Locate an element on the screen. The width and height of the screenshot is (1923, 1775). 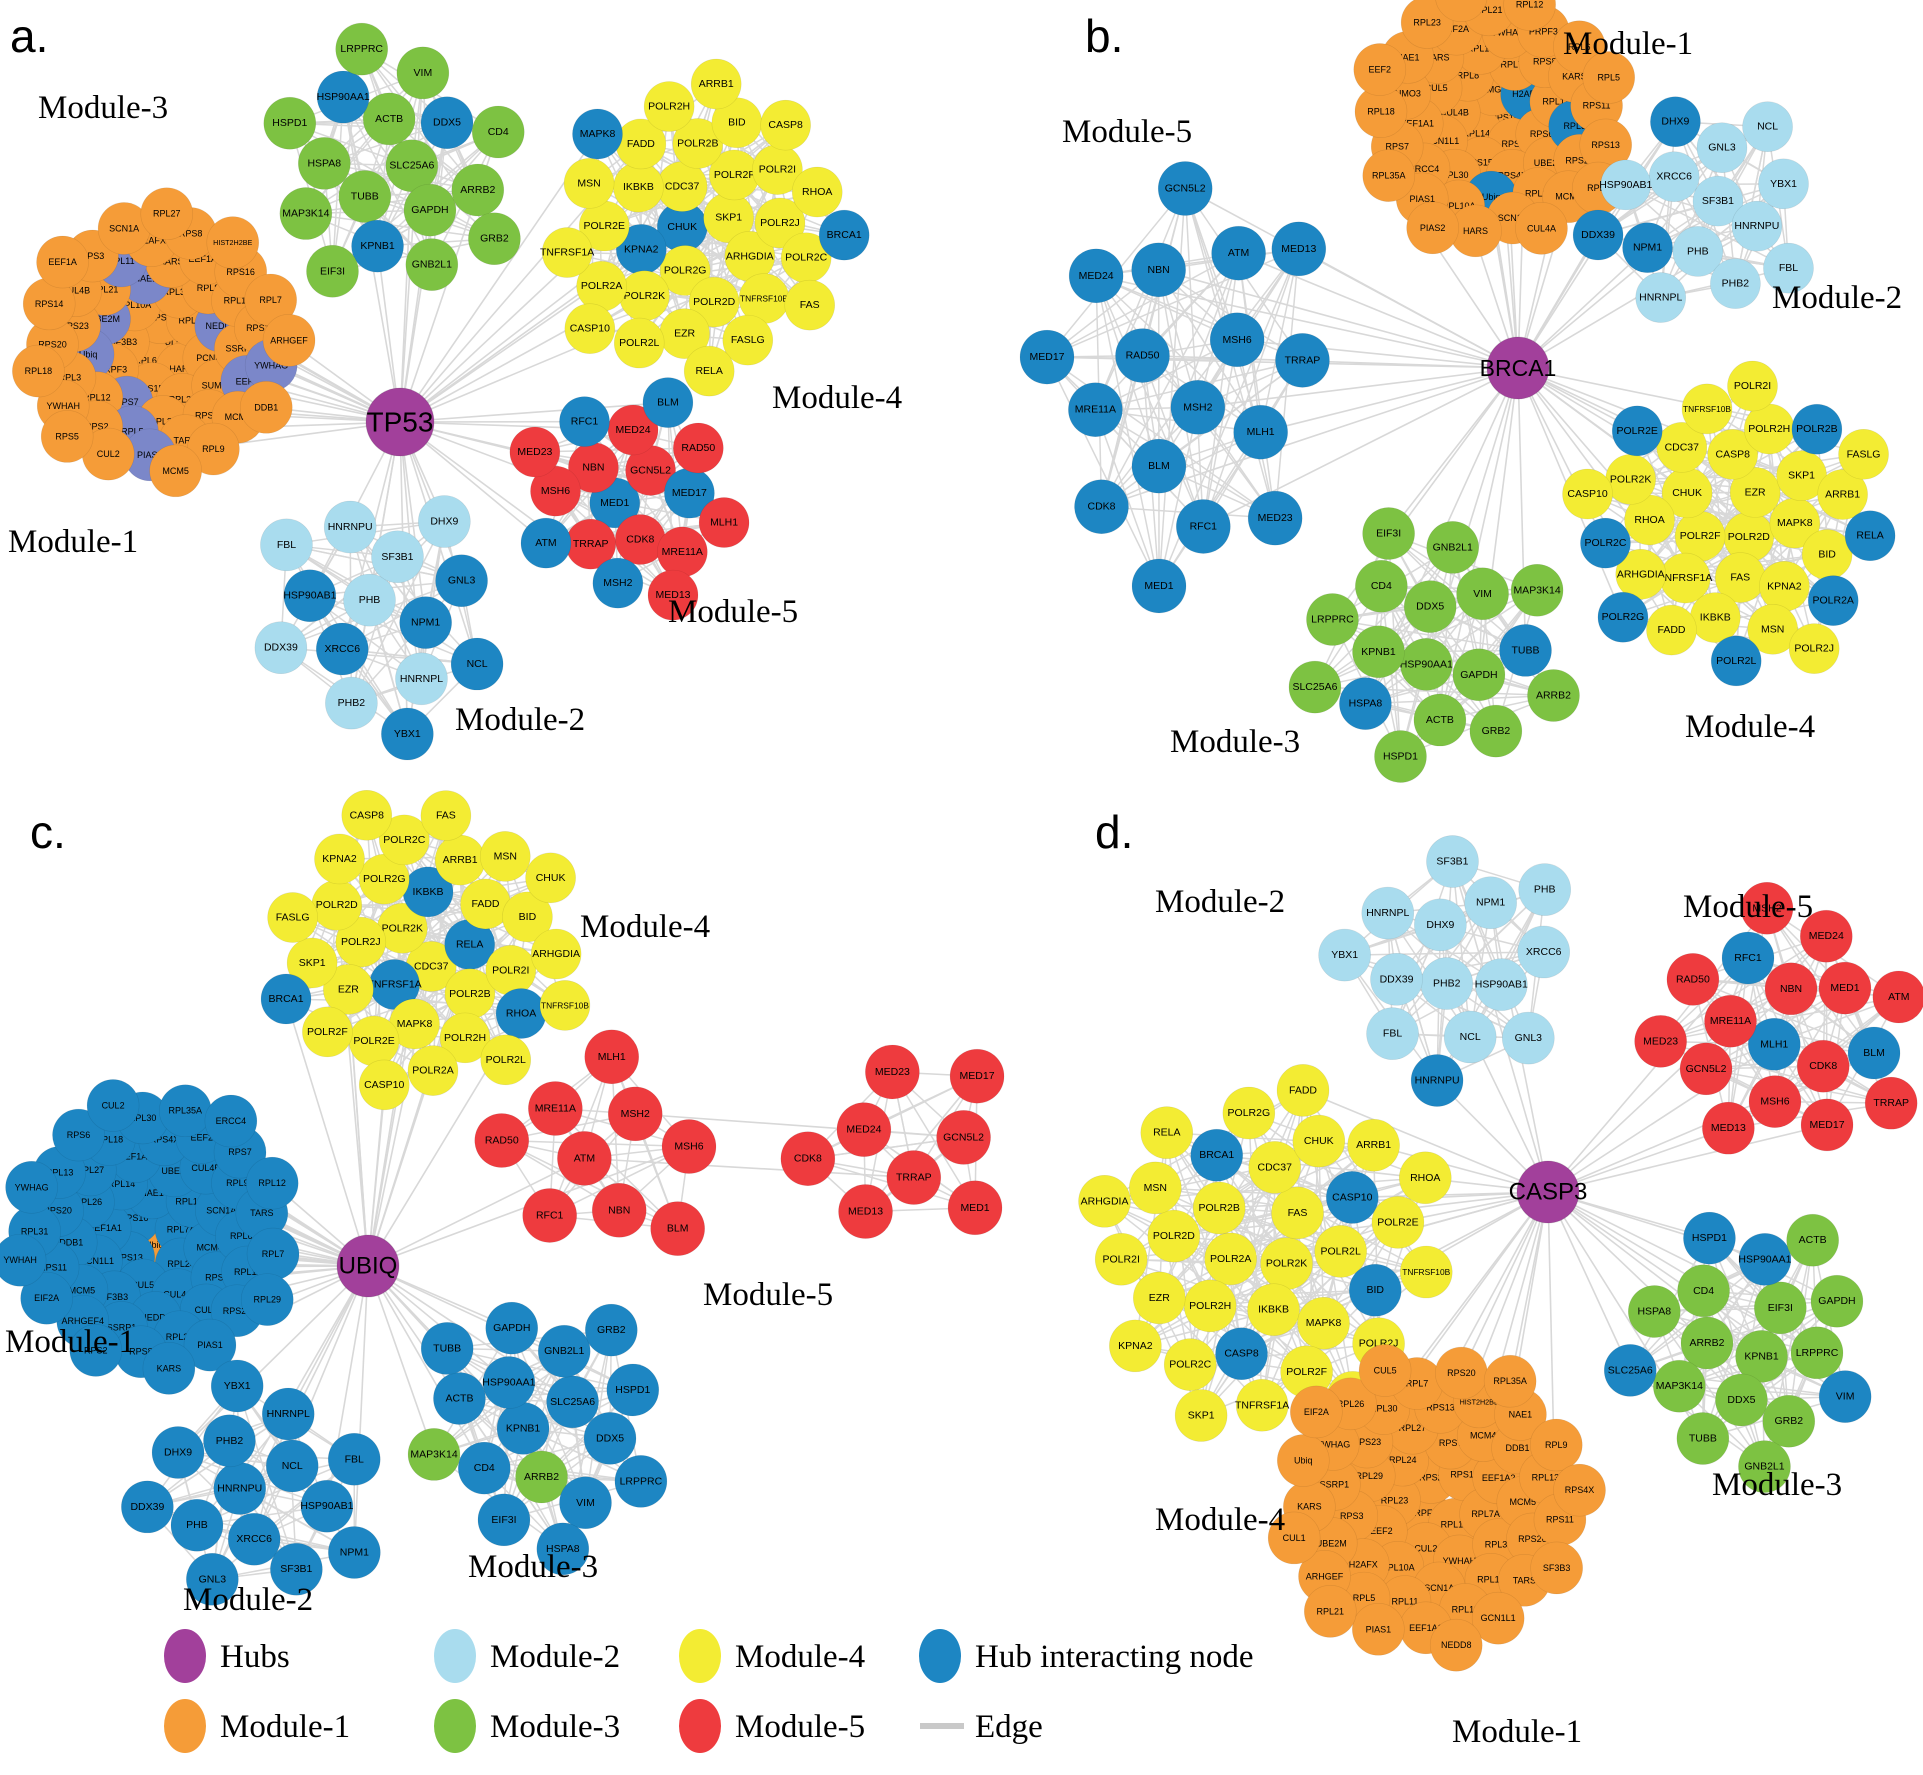
node-rpl35a is located at coordinates (185, 1111).